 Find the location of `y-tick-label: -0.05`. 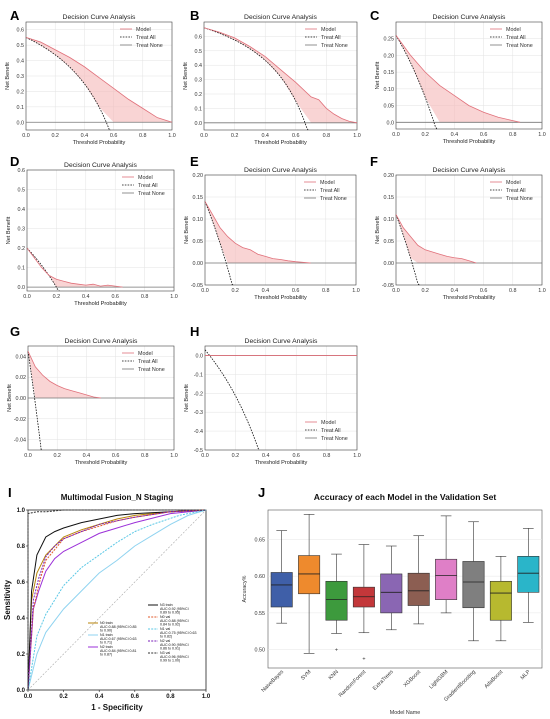

y-tick-label: -0.05 is located at coordinates (388, 286).